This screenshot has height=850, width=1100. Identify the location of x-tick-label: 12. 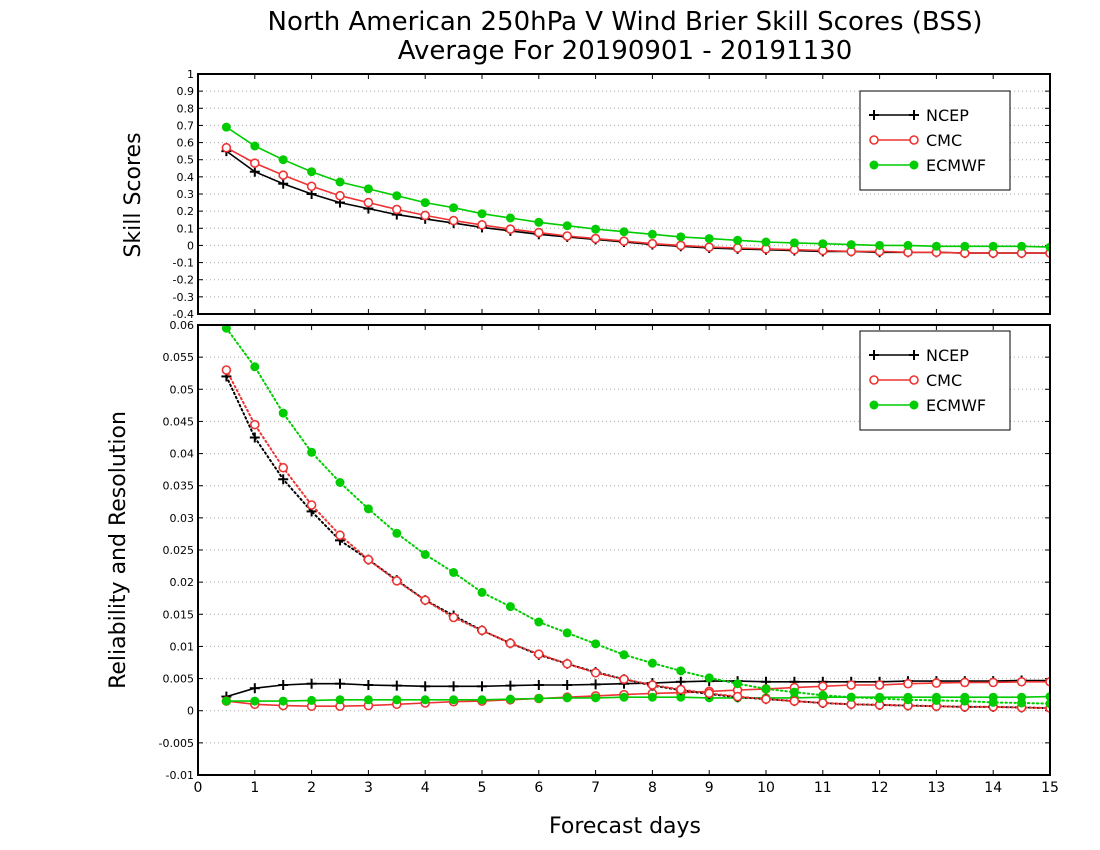
(880, 788).